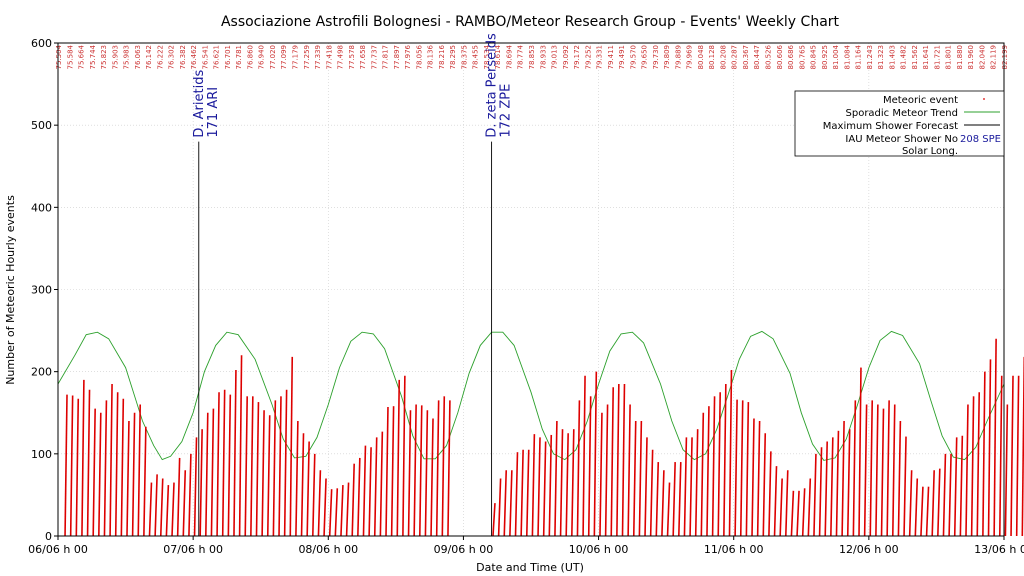  Describe the element at coordinates (836, 56) in the screenshot. I see `solar-longitude-label: 81.004` at that location.